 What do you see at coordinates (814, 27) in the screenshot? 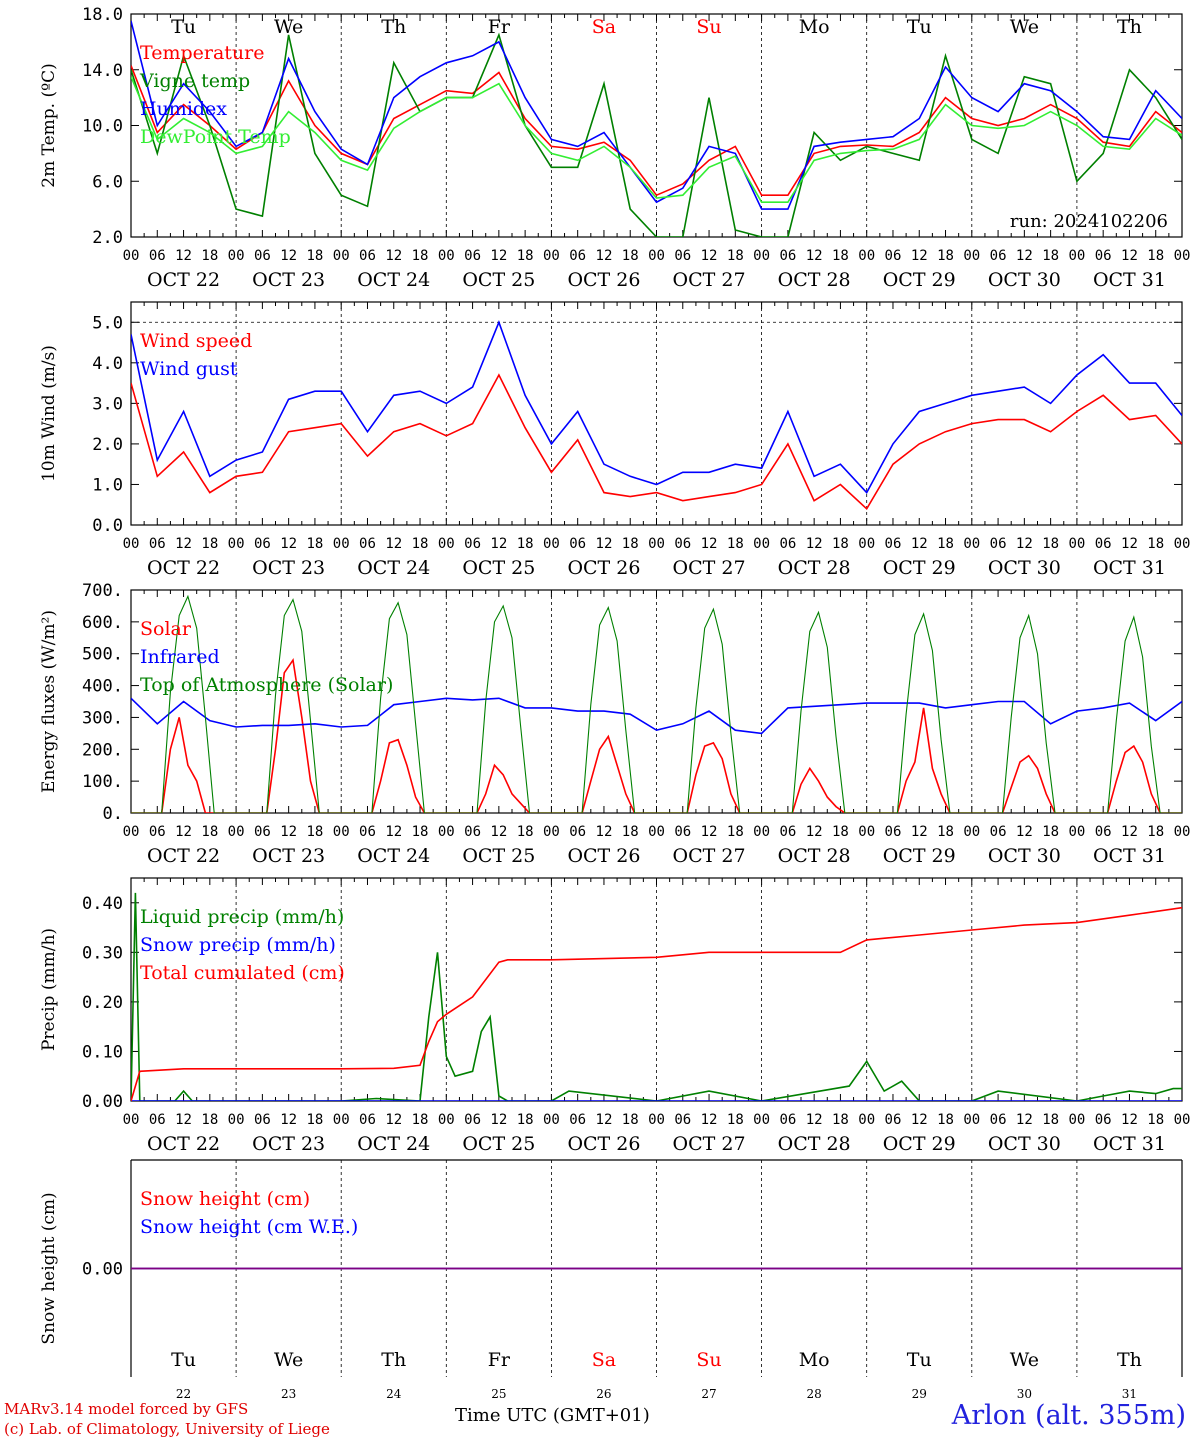
I see `weekday-label: Mo` at bounding box center [814, 27].